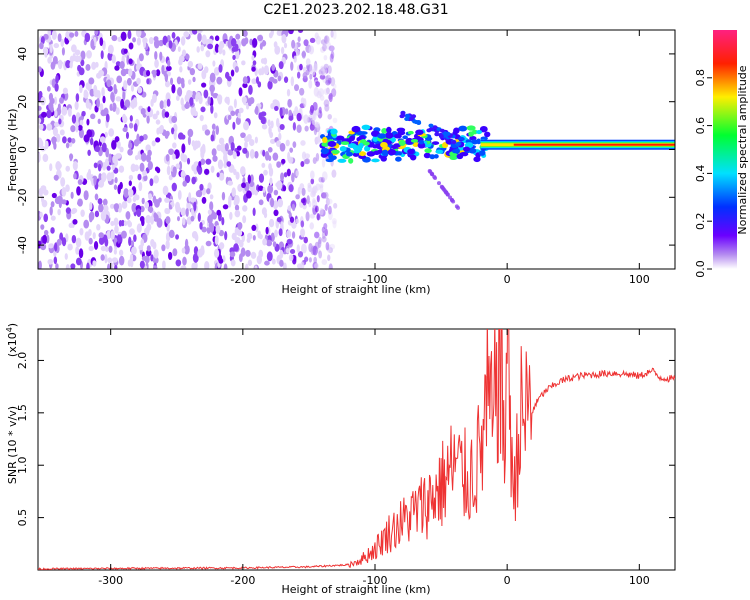 This screenshot has height=600, width=750. I want to click on bottom-y-tick-label: 1.5, so click(22, 413).